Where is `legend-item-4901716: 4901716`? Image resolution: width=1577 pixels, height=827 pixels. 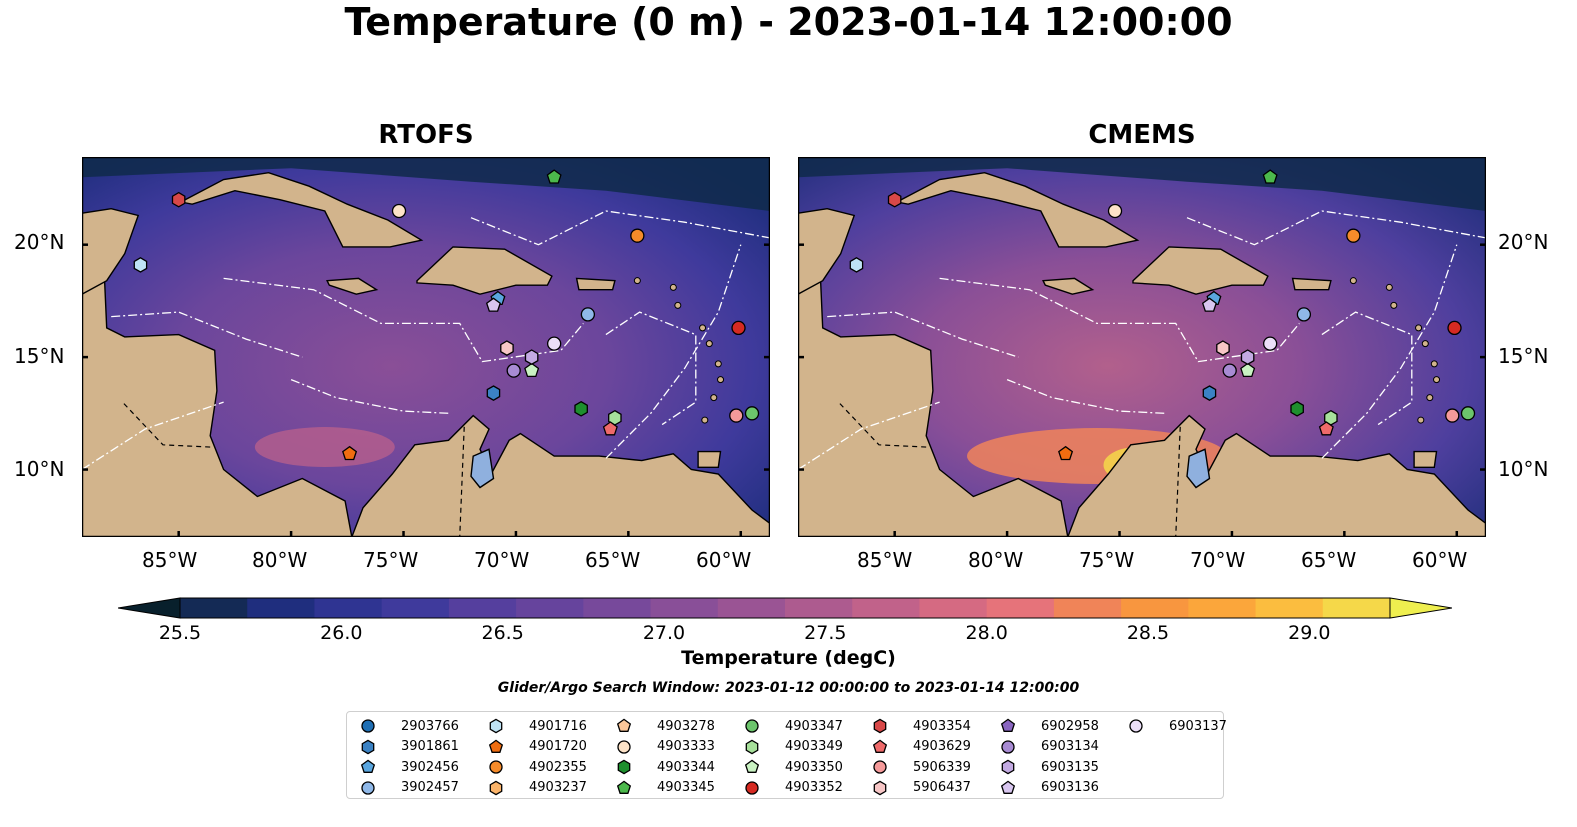 legend-item-4901716: 4901716 is located at coordinates (537, 726).